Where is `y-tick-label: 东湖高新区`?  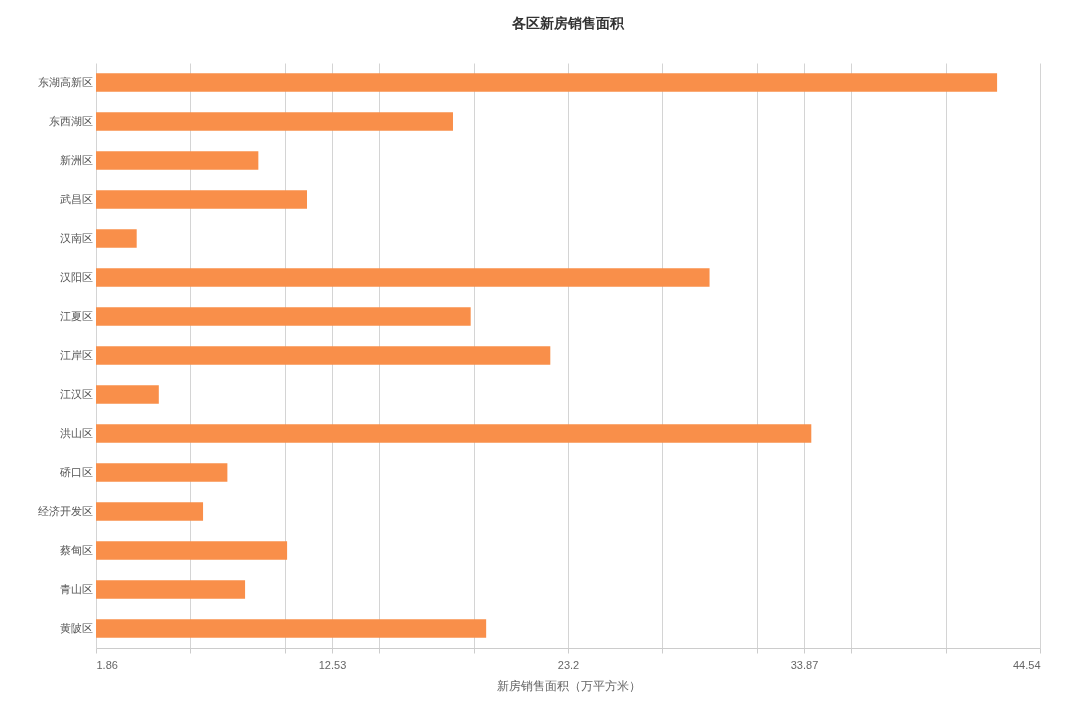 y-tick-label: 东湖高新区 is located at coordinates (65, 81).